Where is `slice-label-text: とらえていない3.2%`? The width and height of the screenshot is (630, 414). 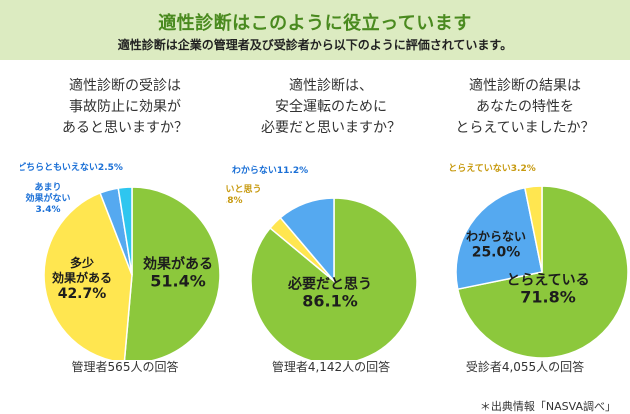 slice-label-text: とらえていない3.2% is located at coordinates (492, 168).